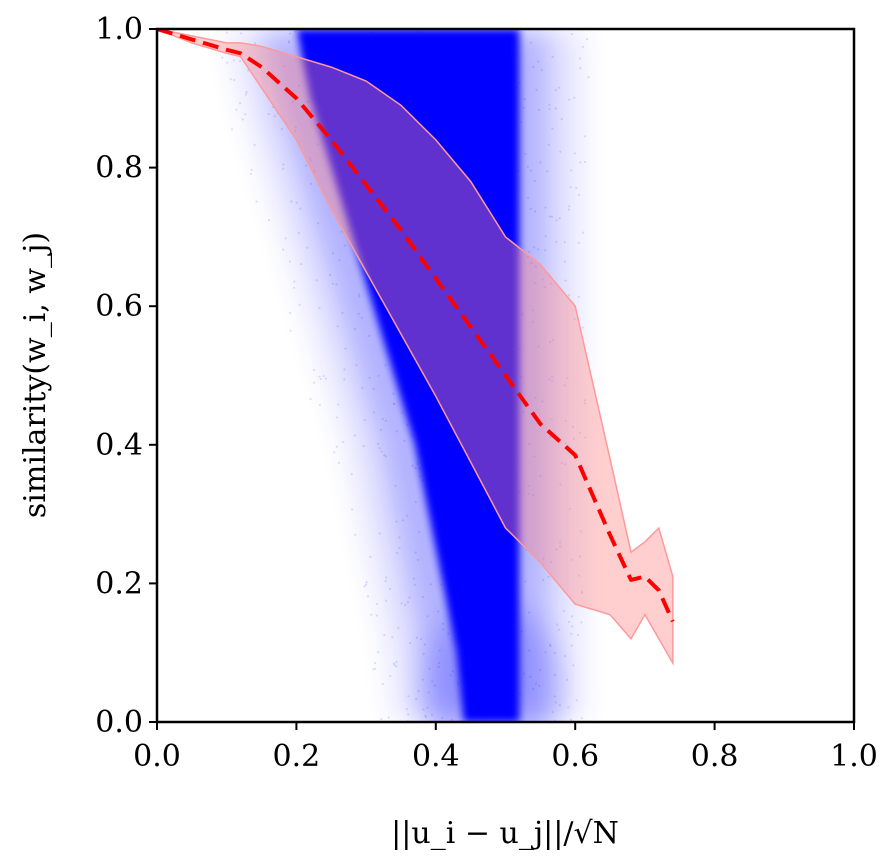 The width and height of the screenshot is (895, 868). I want to click on y-axis-label: similarity(w_i, w_j), so click(35, 375).